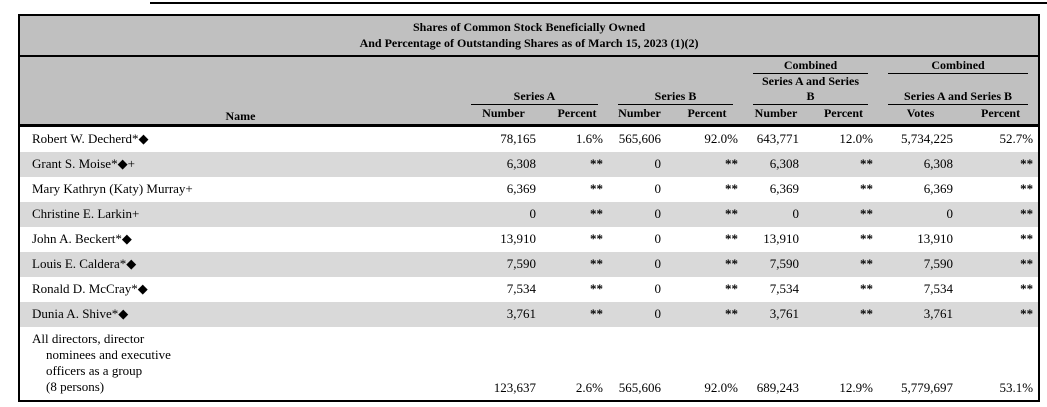  Describe the element at coordinates (534, 65) in the screenshot. I see `series-a-top-spacer` at that location.